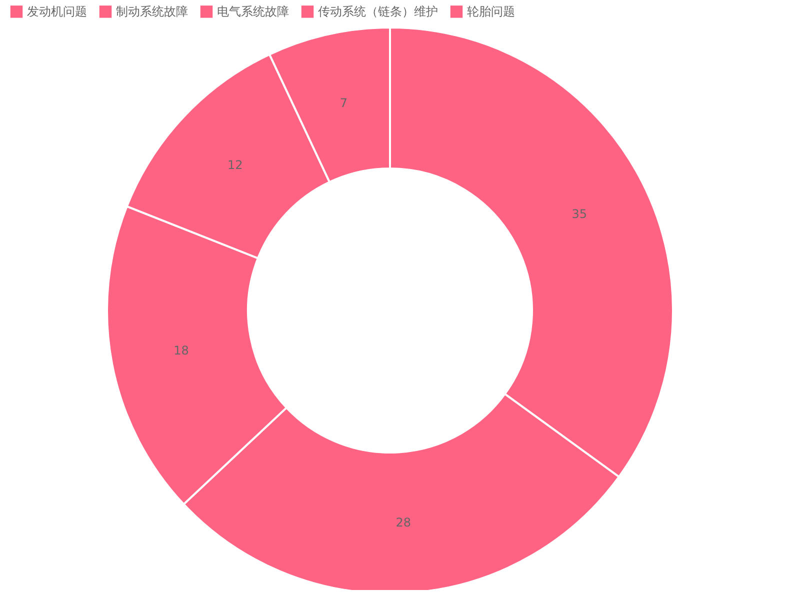 This screenshot has height=600, width=800. Describe the element at coordinates (579, 214) in the screenshot. I see `data-label: 35` at that location.